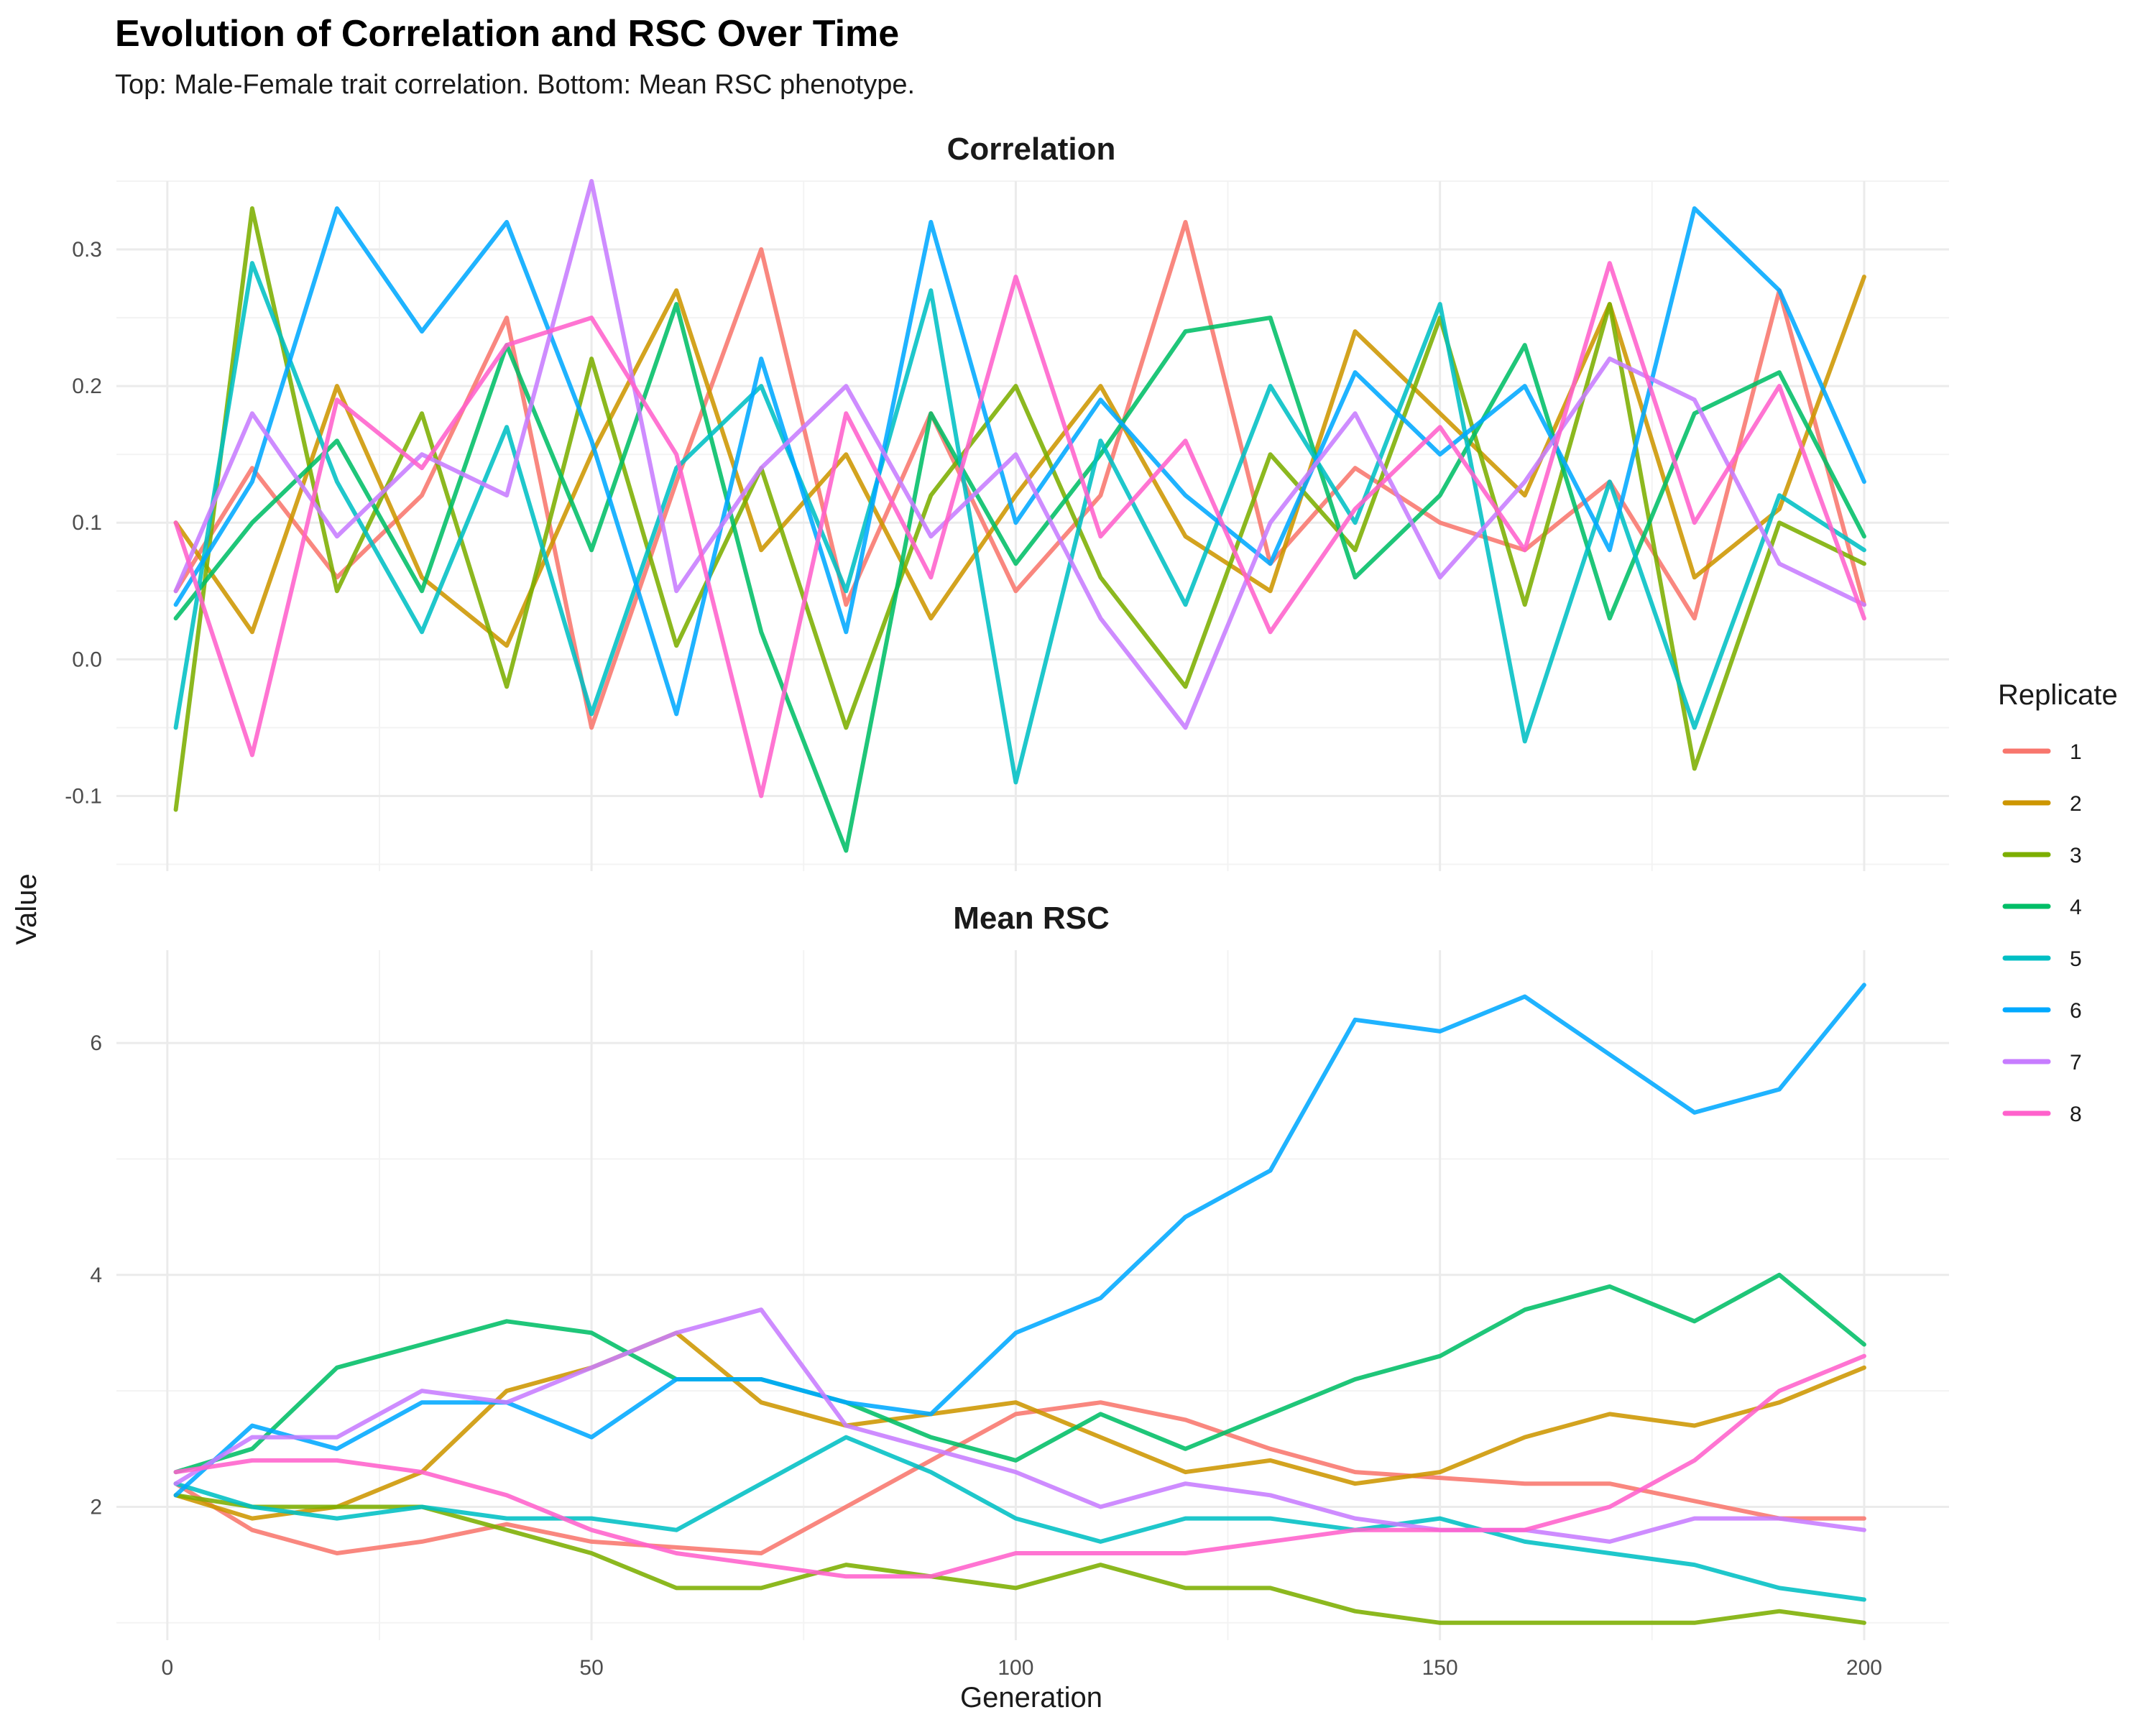 This screenshot has height=1725, width=2156. Describe the element at coordinates (1031, 1698) in the screenshot. I see `x-axis-title: Generation` at that location.